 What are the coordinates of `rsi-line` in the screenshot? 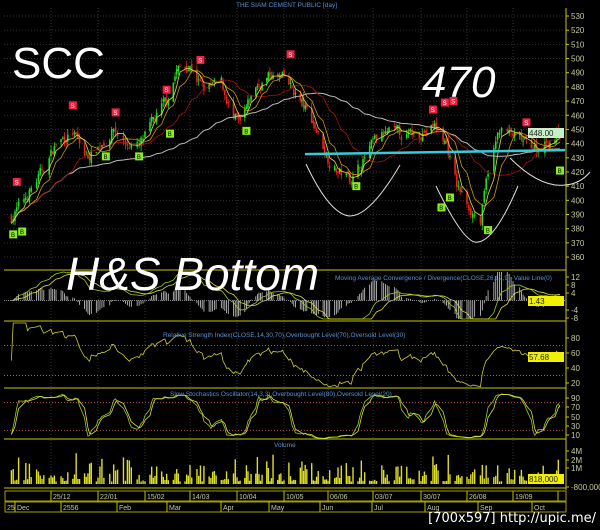 It's located at (286, 355).